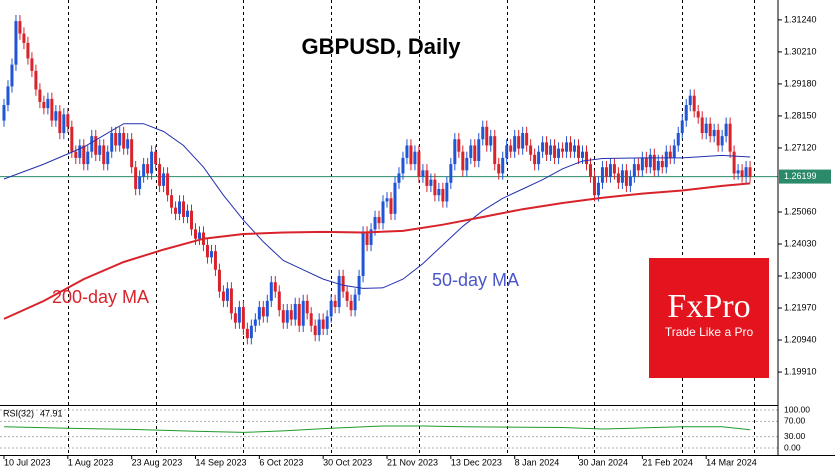  Describe the element at coordinates (800, 243) in the screenshot. I see `y-tick-label: 1.24030` at that location.